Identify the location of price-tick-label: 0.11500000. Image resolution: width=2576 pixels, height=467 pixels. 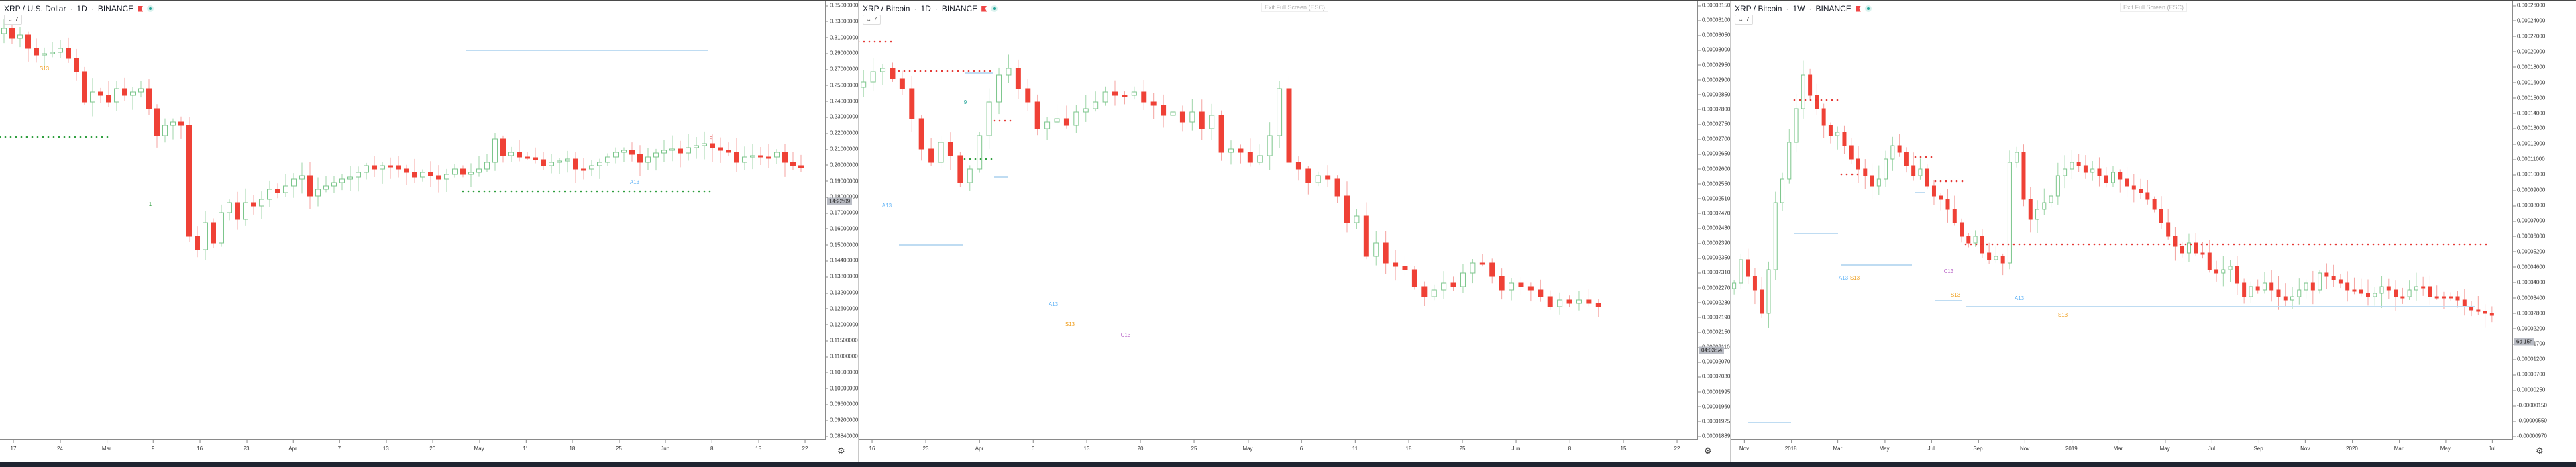
(842, 341).